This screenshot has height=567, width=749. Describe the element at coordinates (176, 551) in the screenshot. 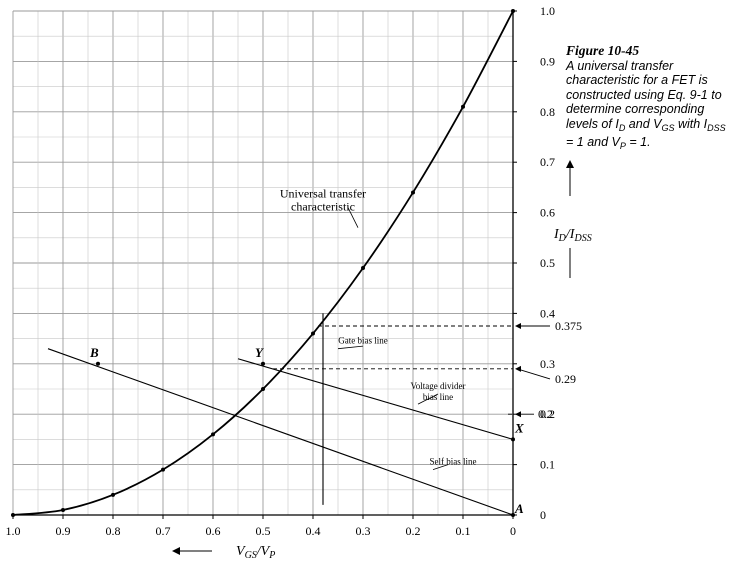

I see `x-axis-arrowhead` at that location.